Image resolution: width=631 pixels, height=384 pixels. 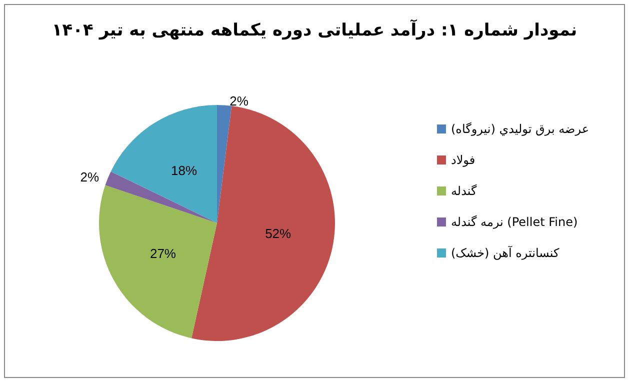 What do you see at coordinates (278, 234) in the screenshot?
I see `data-label: 52%` at bounding box center [278, 234].